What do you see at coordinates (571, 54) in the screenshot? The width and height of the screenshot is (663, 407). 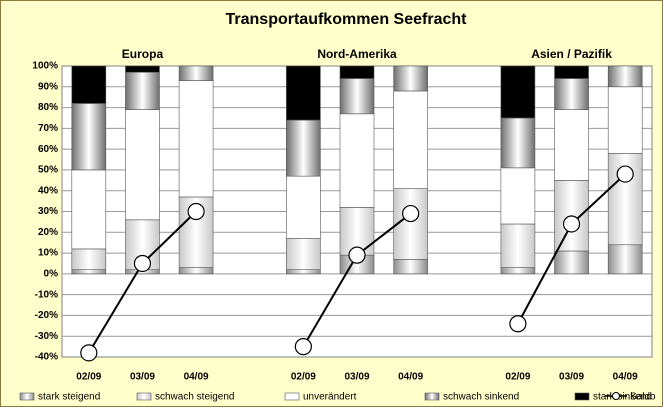 I see `group-label: Asien / Pazifik` at bounding box center [571, 54].